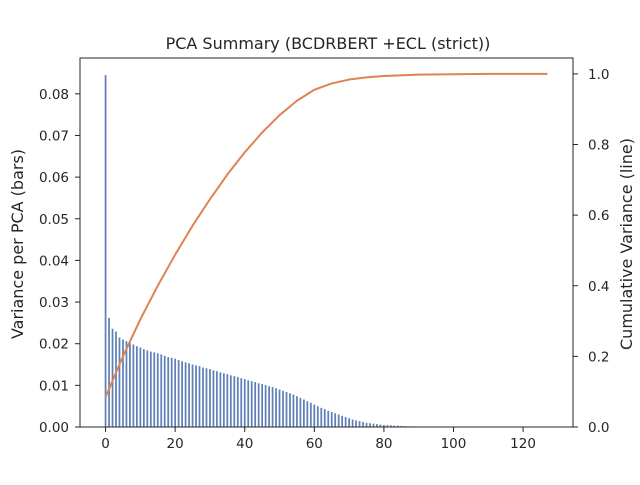 The width and height of the screenshot is (640, 485). I want to click on x-tick-label: 0, so click(105, 444).